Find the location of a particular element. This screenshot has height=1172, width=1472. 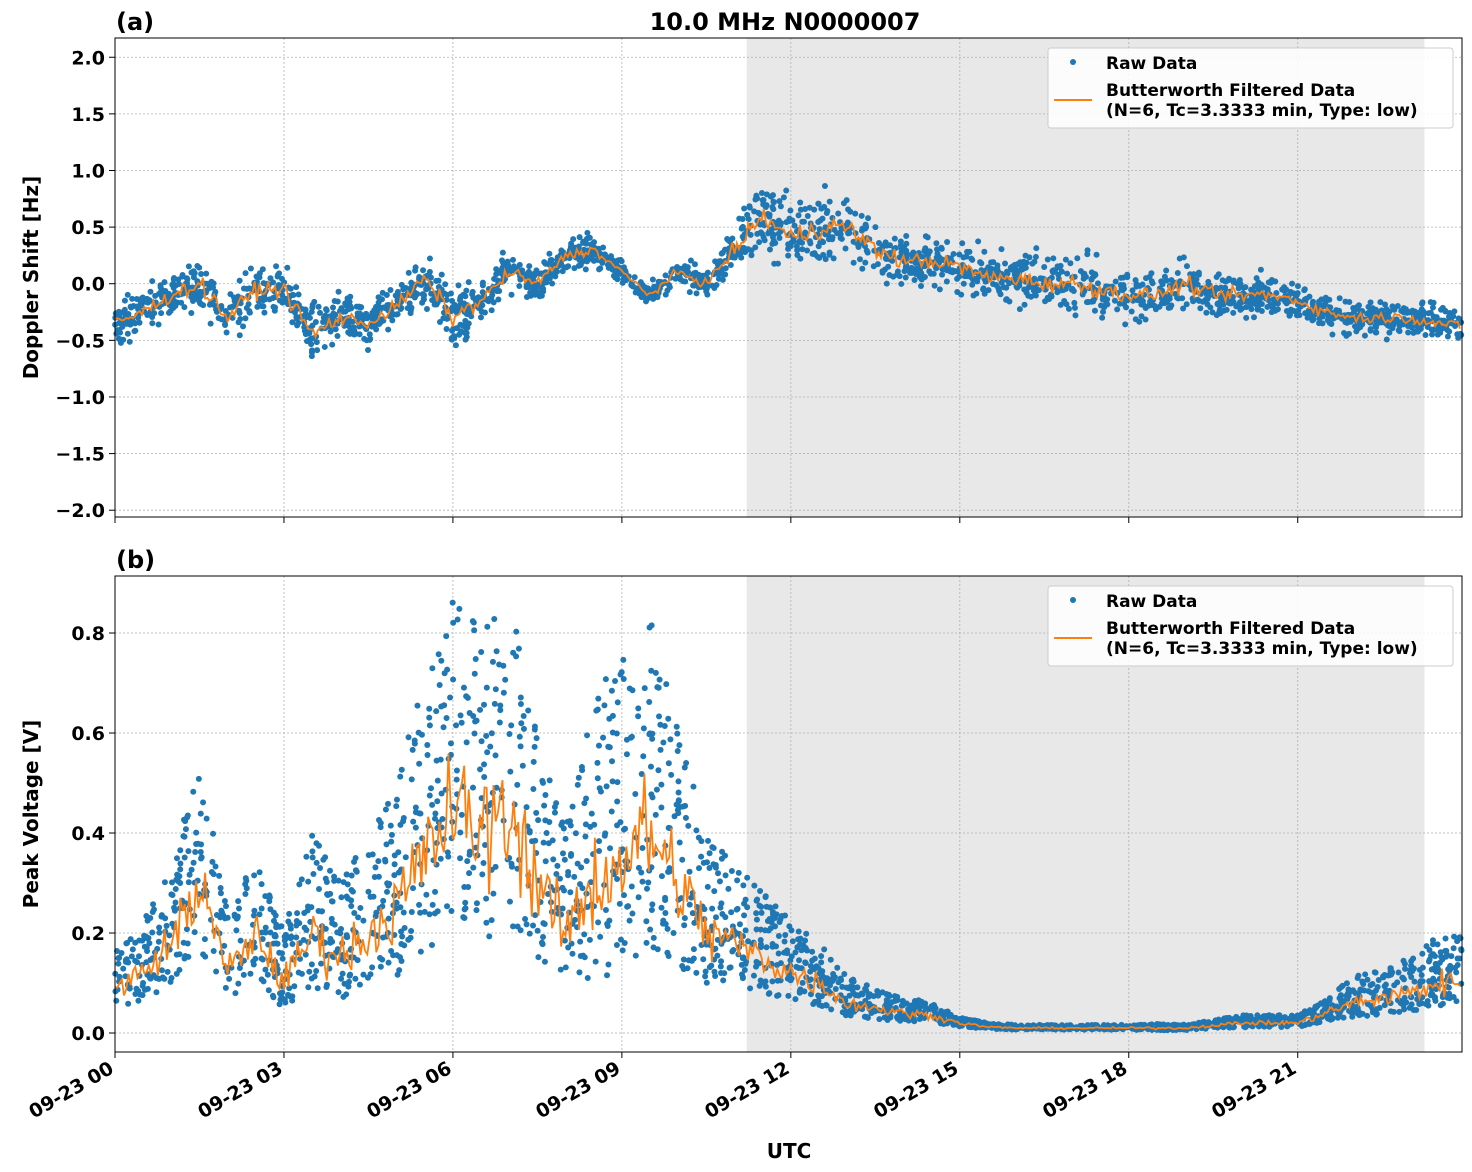

x-tick-label: 09-23 18 is located at coordinates (1085, 1090).